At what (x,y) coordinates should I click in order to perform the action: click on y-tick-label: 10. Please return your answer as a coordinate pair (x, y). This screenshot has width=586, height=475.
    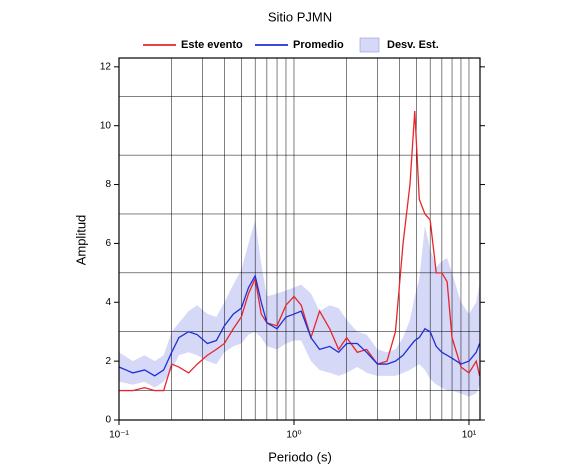
    Looking at the image, I should click on (106, 125).